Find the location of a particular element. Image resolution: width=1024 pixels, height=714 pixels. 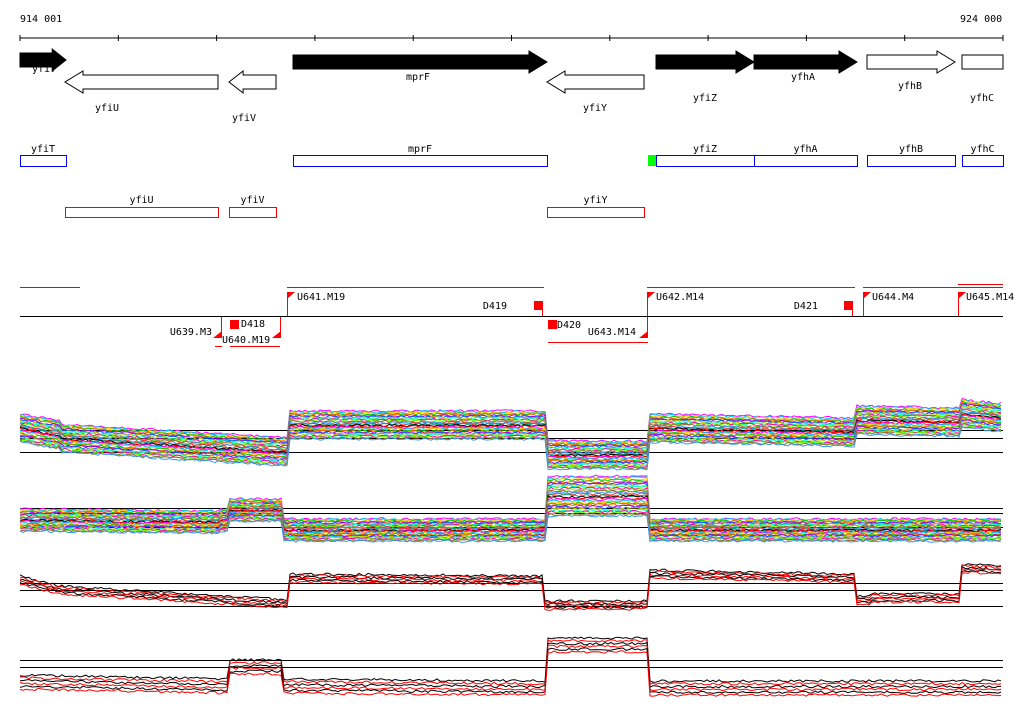

segment-label: U644.M4 is located at coordinates (893, 297).